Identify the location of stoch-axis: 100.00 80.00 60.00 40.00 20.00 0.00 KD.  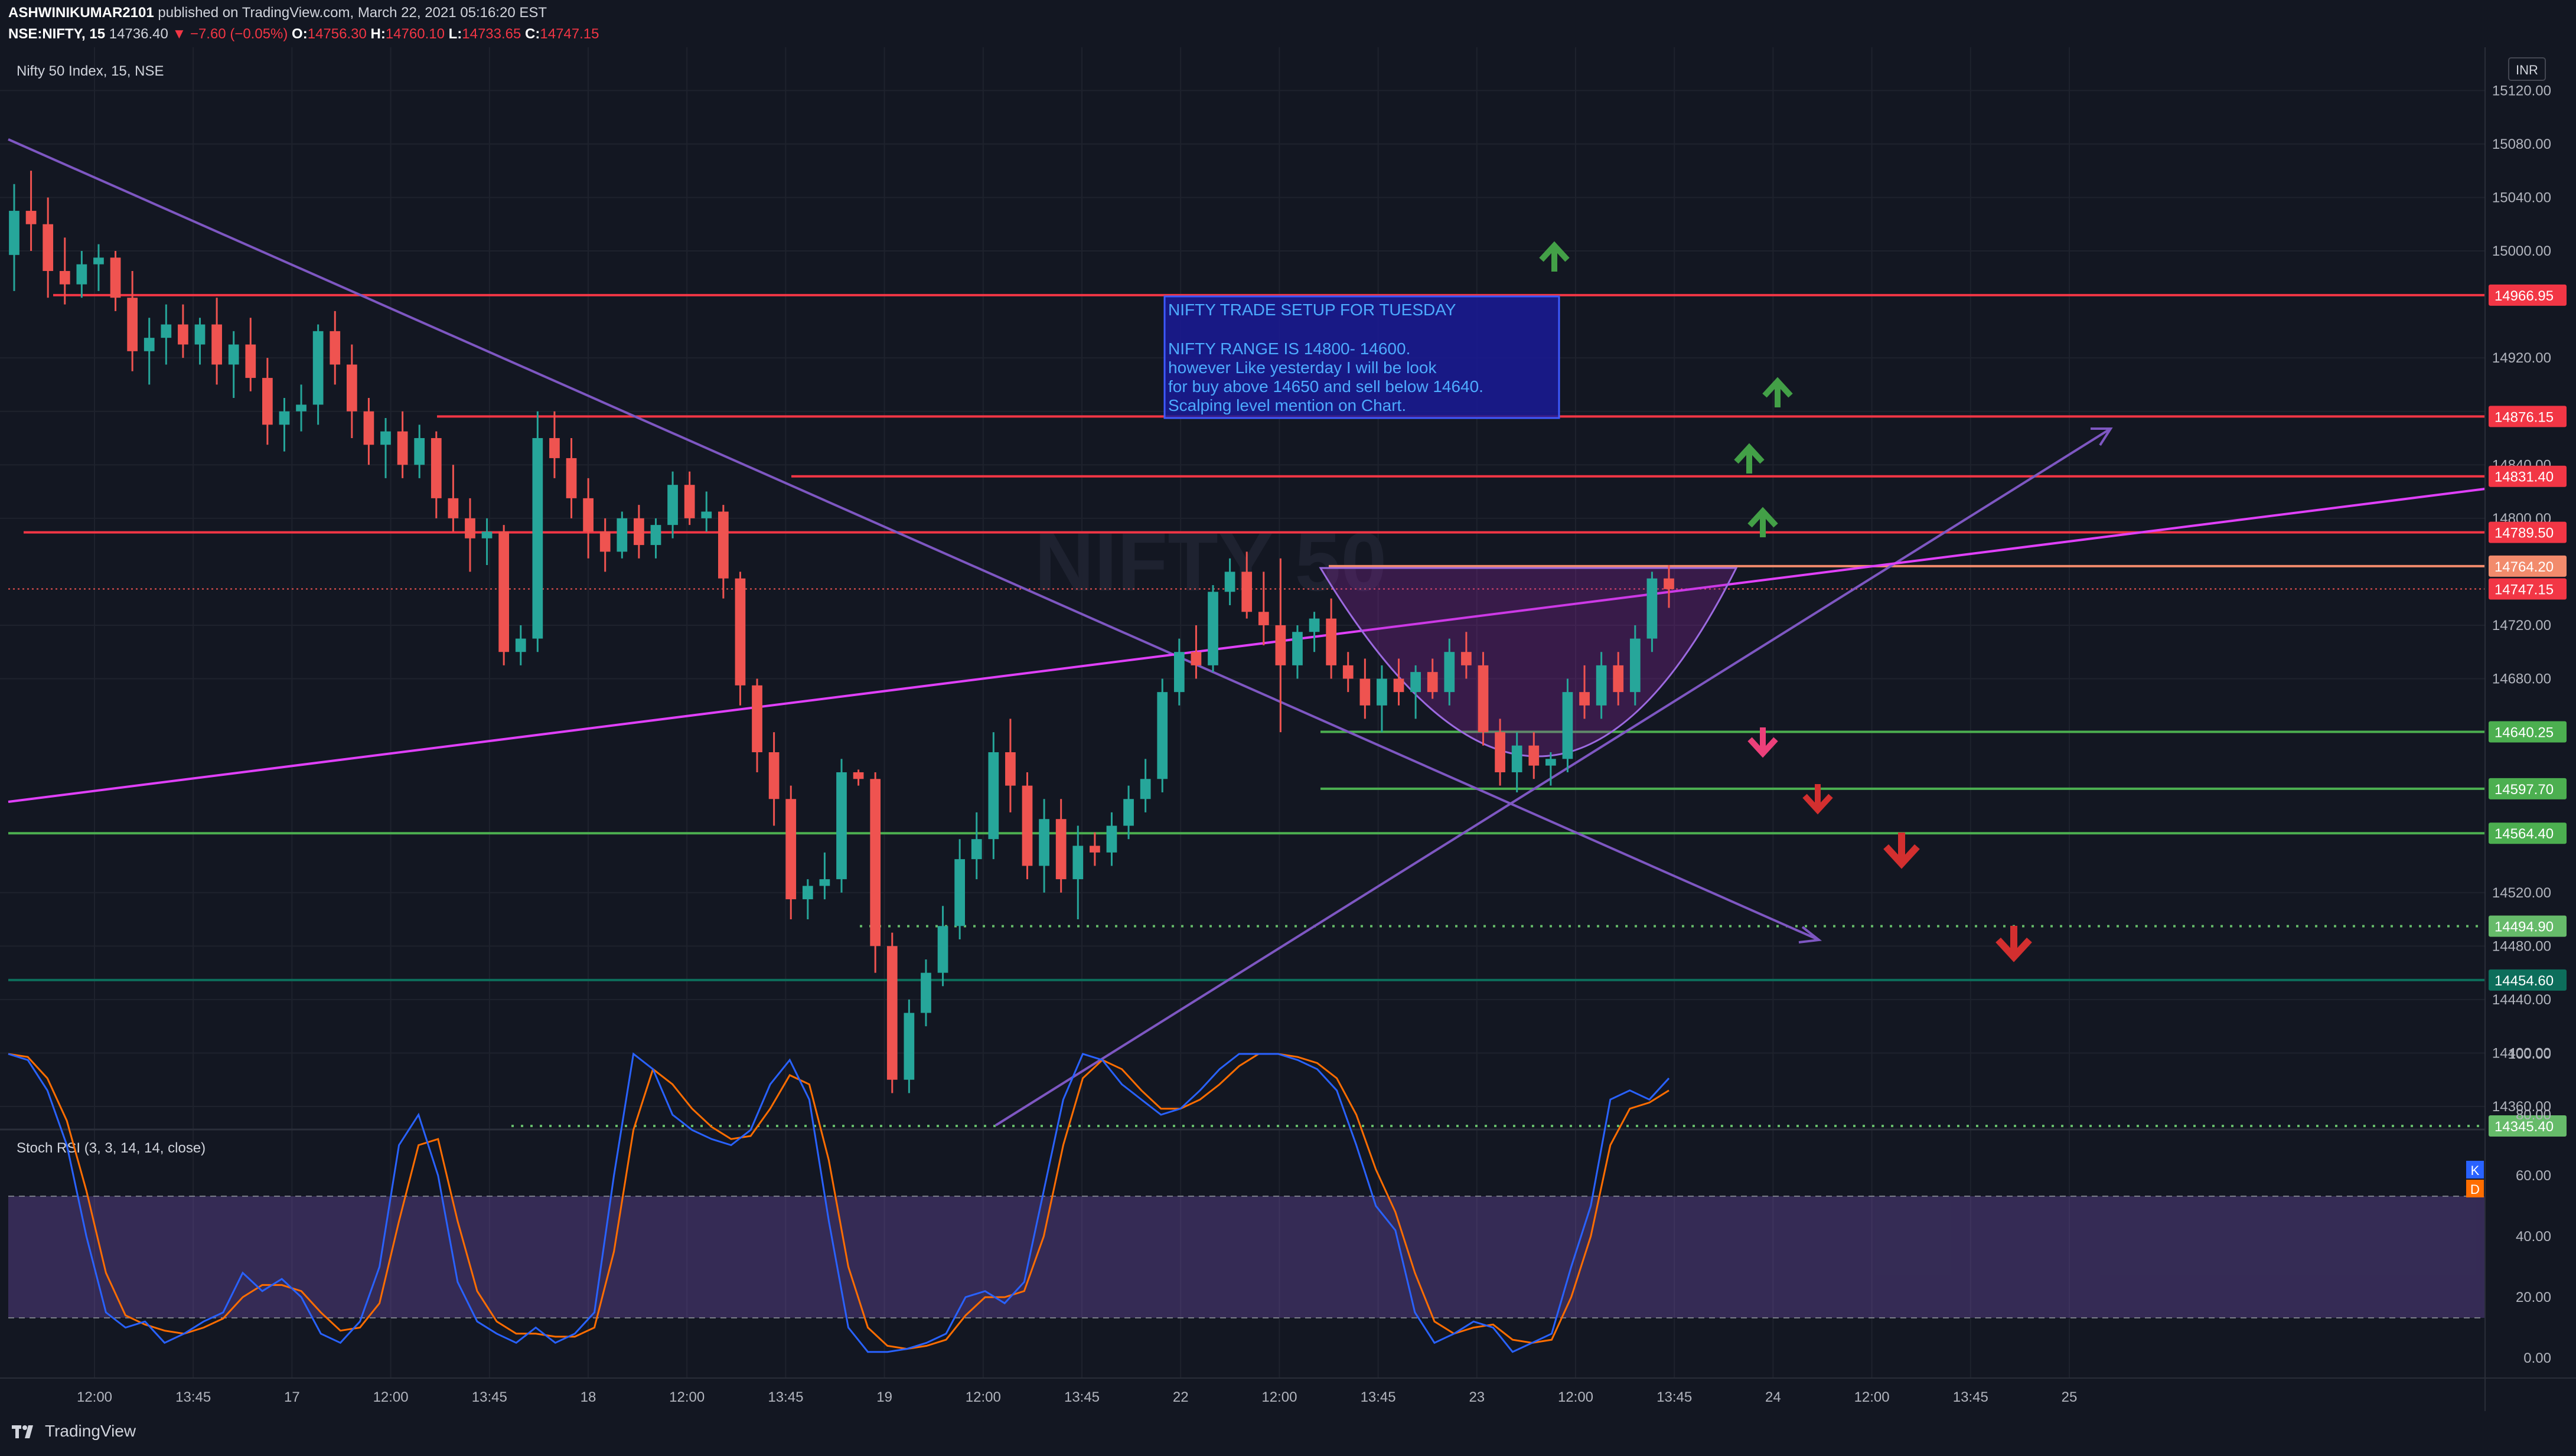
(2509, 1206).